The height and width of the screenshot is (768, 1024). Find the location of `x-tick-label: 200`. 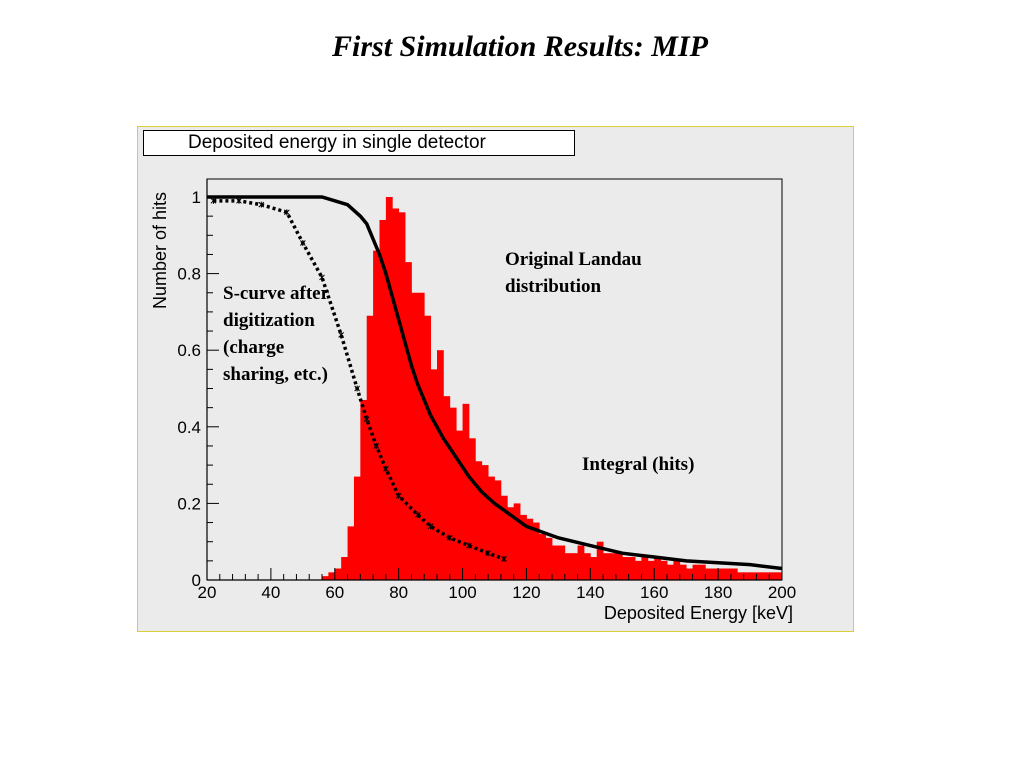

x-tick-label: 200 is located at coordinates (782, 592).